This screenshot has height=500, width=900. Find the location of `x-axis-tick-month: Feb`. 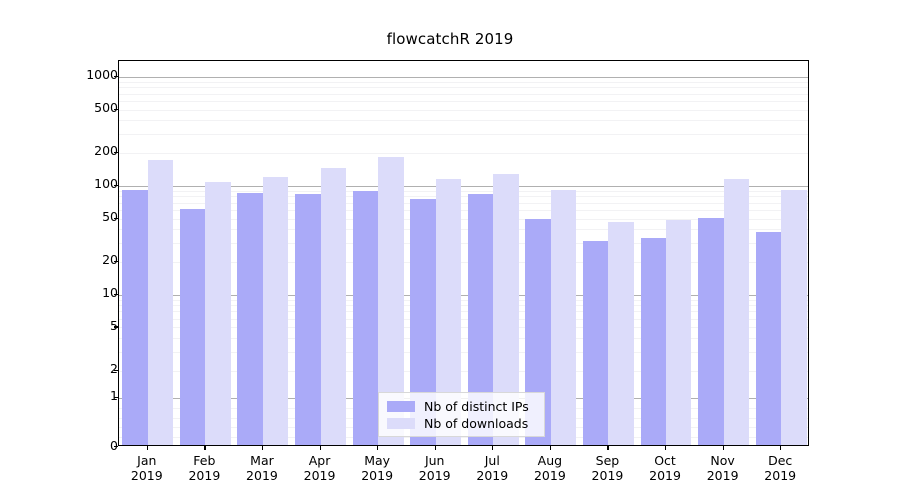

x-axis-tick-month: Feb is located at coordinates (204, 460).